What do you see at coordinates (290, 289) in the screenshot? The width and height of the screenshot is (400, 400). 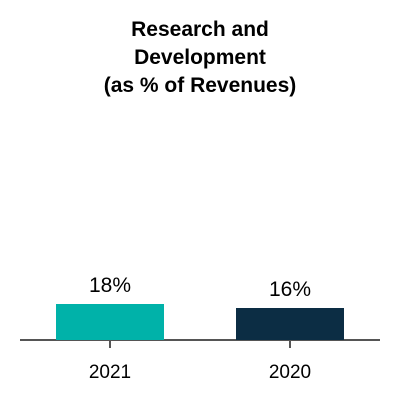 I see `data-label-2020: 16%` at bounding box center [290, 289].